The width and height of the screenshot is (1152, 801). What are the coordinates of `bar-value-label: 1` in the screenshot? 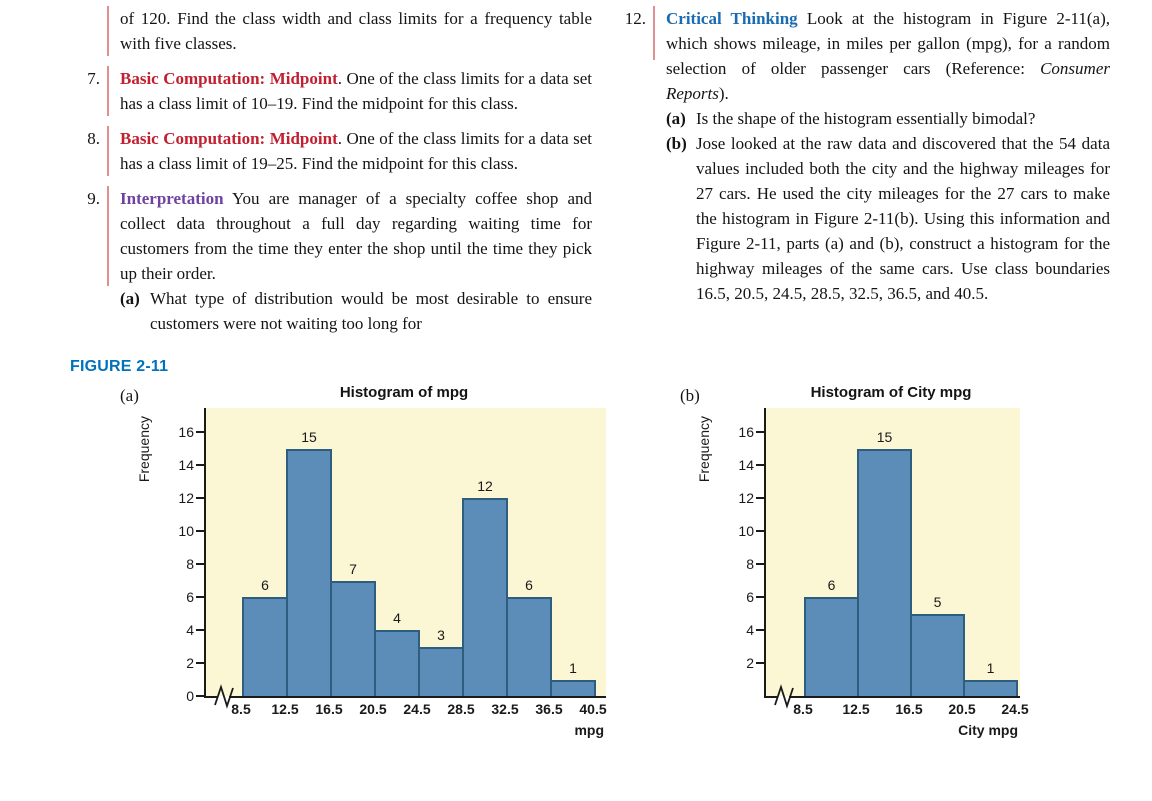 It's located at (573, 667).